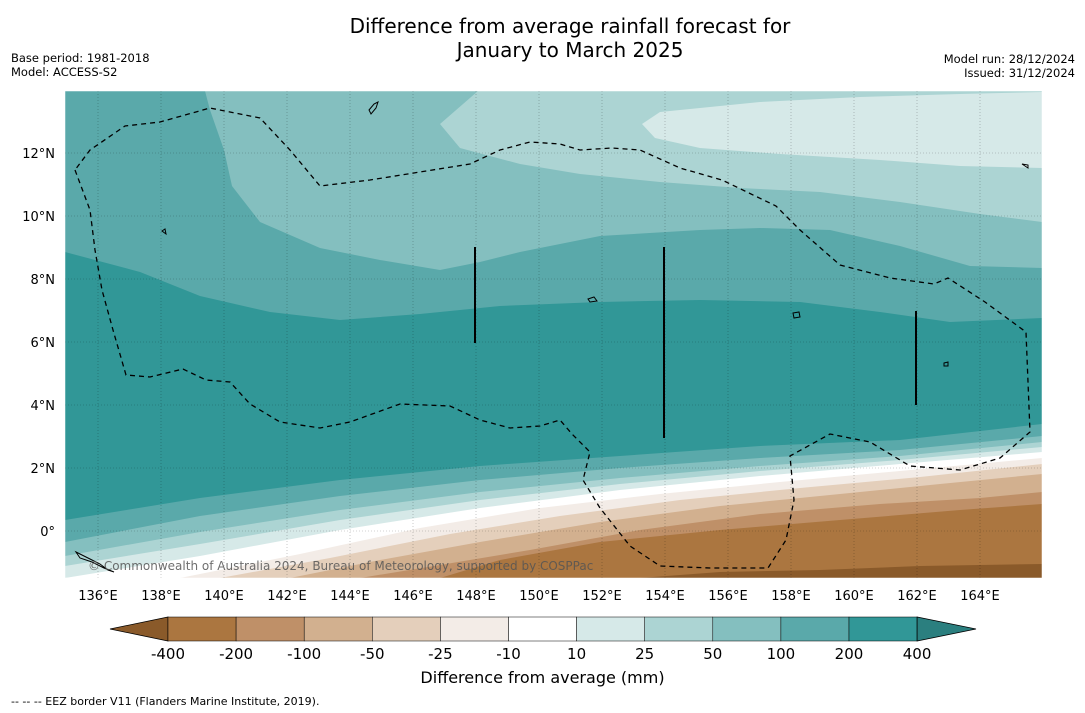  I want to click on issued-text: Issued: 31/12/2024, so click(1019, 73).